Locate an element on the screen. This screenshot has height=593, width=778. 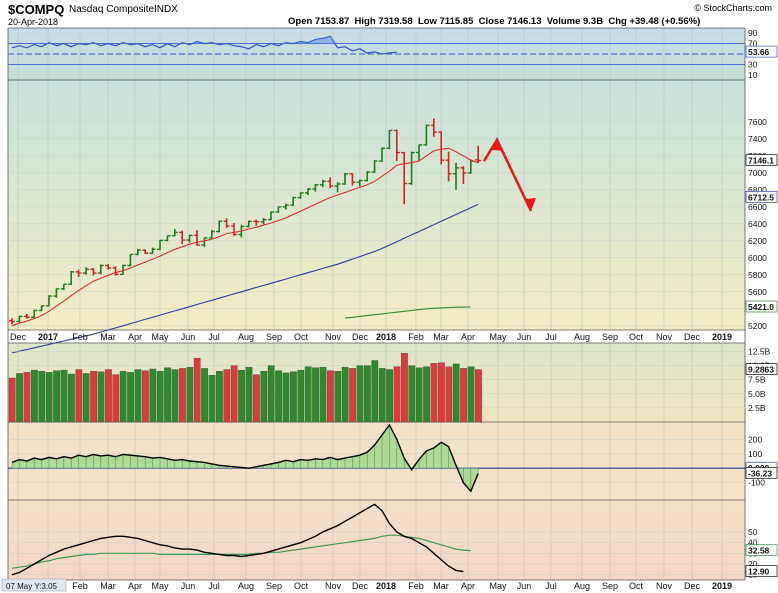
x-tick-label-bottom: Sep is located at coordinates (610, 586).